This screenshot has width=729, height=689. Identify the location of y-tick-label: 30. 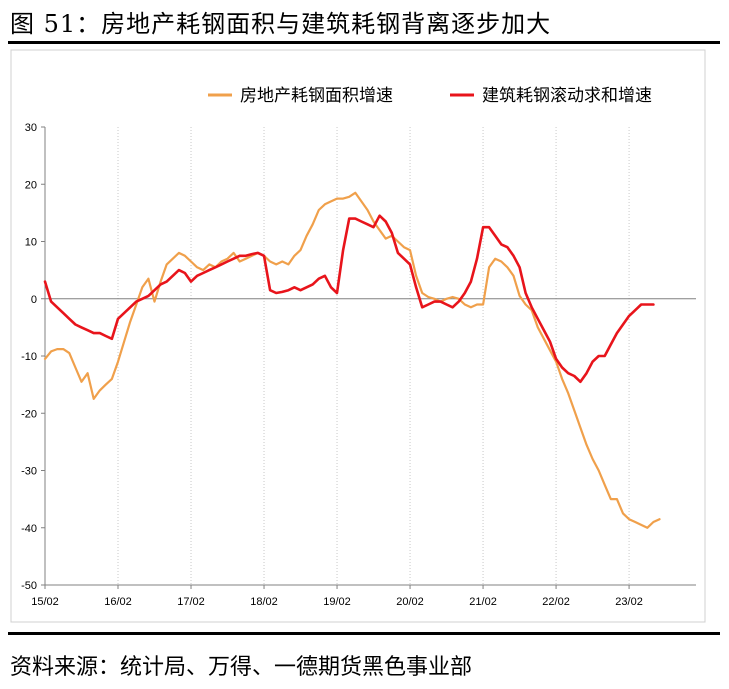
(31, 128).